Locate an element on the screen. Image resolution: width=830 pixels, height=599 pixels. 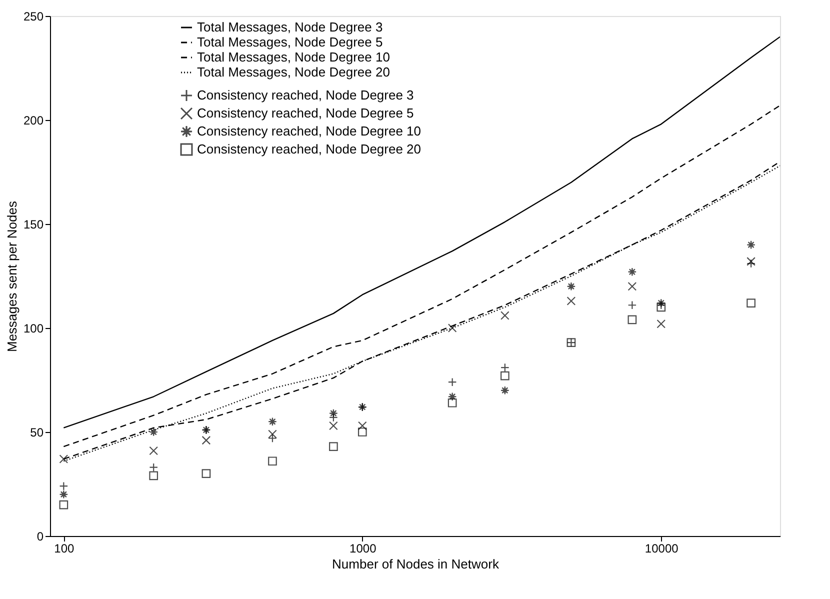
y-tick-label: 200 is located at coordinates (33, 121).